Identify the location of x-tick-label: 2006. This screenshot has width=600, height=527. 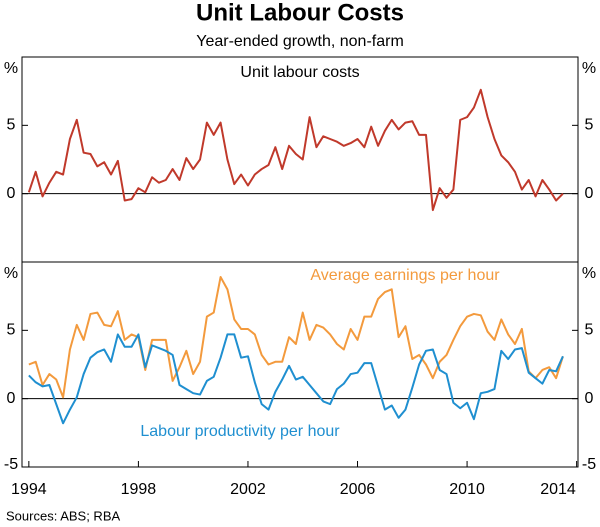
(358, 489).